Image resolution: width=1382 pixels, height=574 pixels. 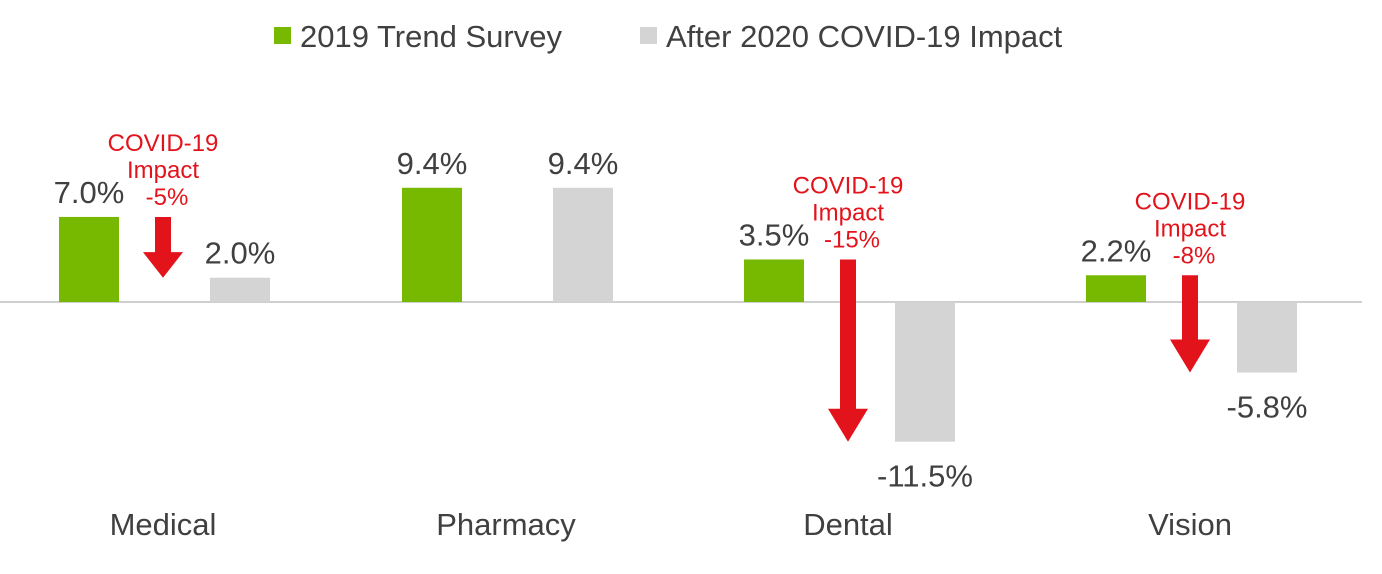 I want to click on impact-annotation-medical-line-3: -5%, so click(x=167, y=197).